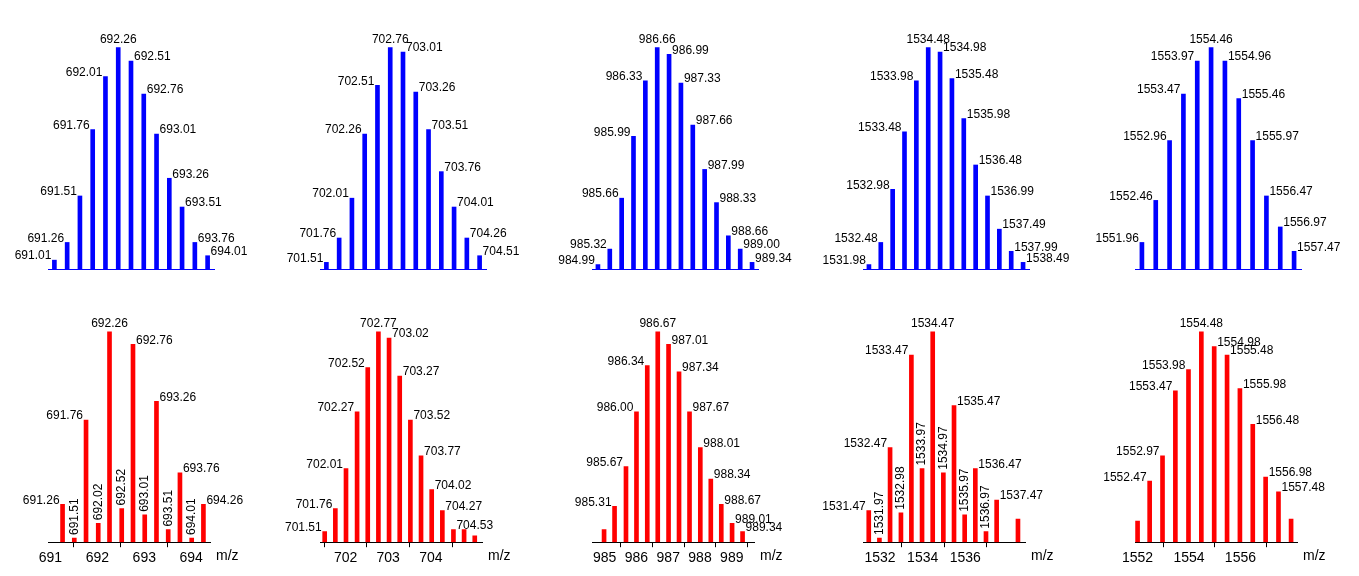 Image resolution: width=1359 pixels, height=576 pixels. What do you see at coordinates (965, 557) in the screenshot?
I see `x-tick-label: 1536` at bounding box center [965, 557].